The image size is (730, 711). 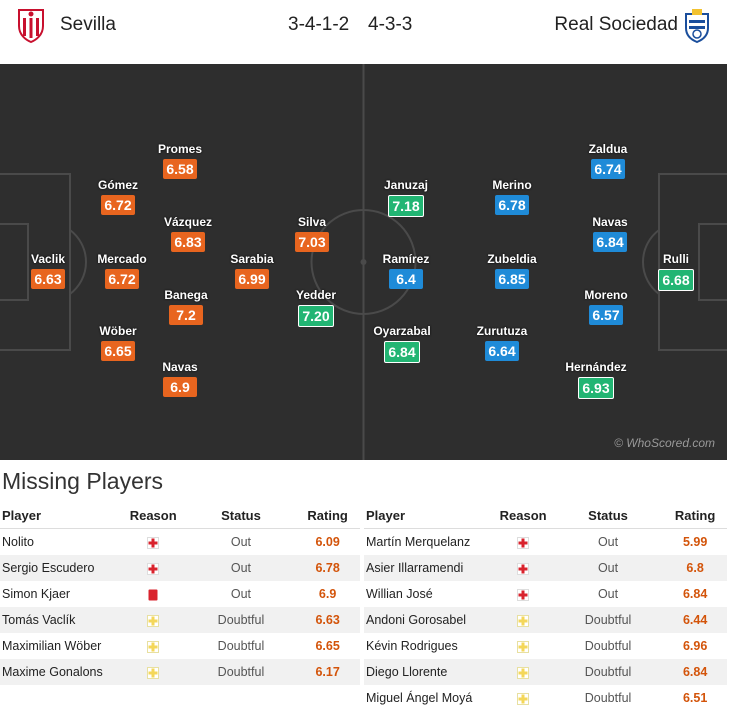 I want to click on missing-rating: 6.78, so click(x=327, y=568).